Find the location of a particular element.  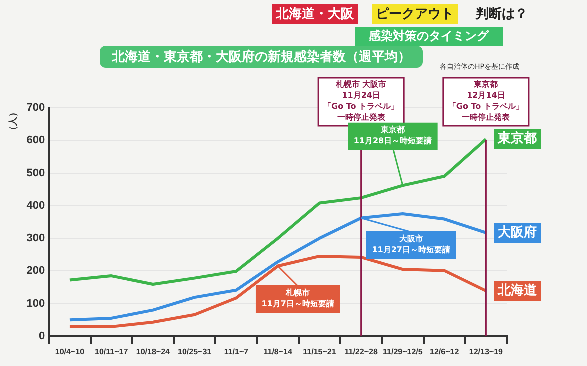

y-tick-label: 400 is located at coordinates (36, 206).